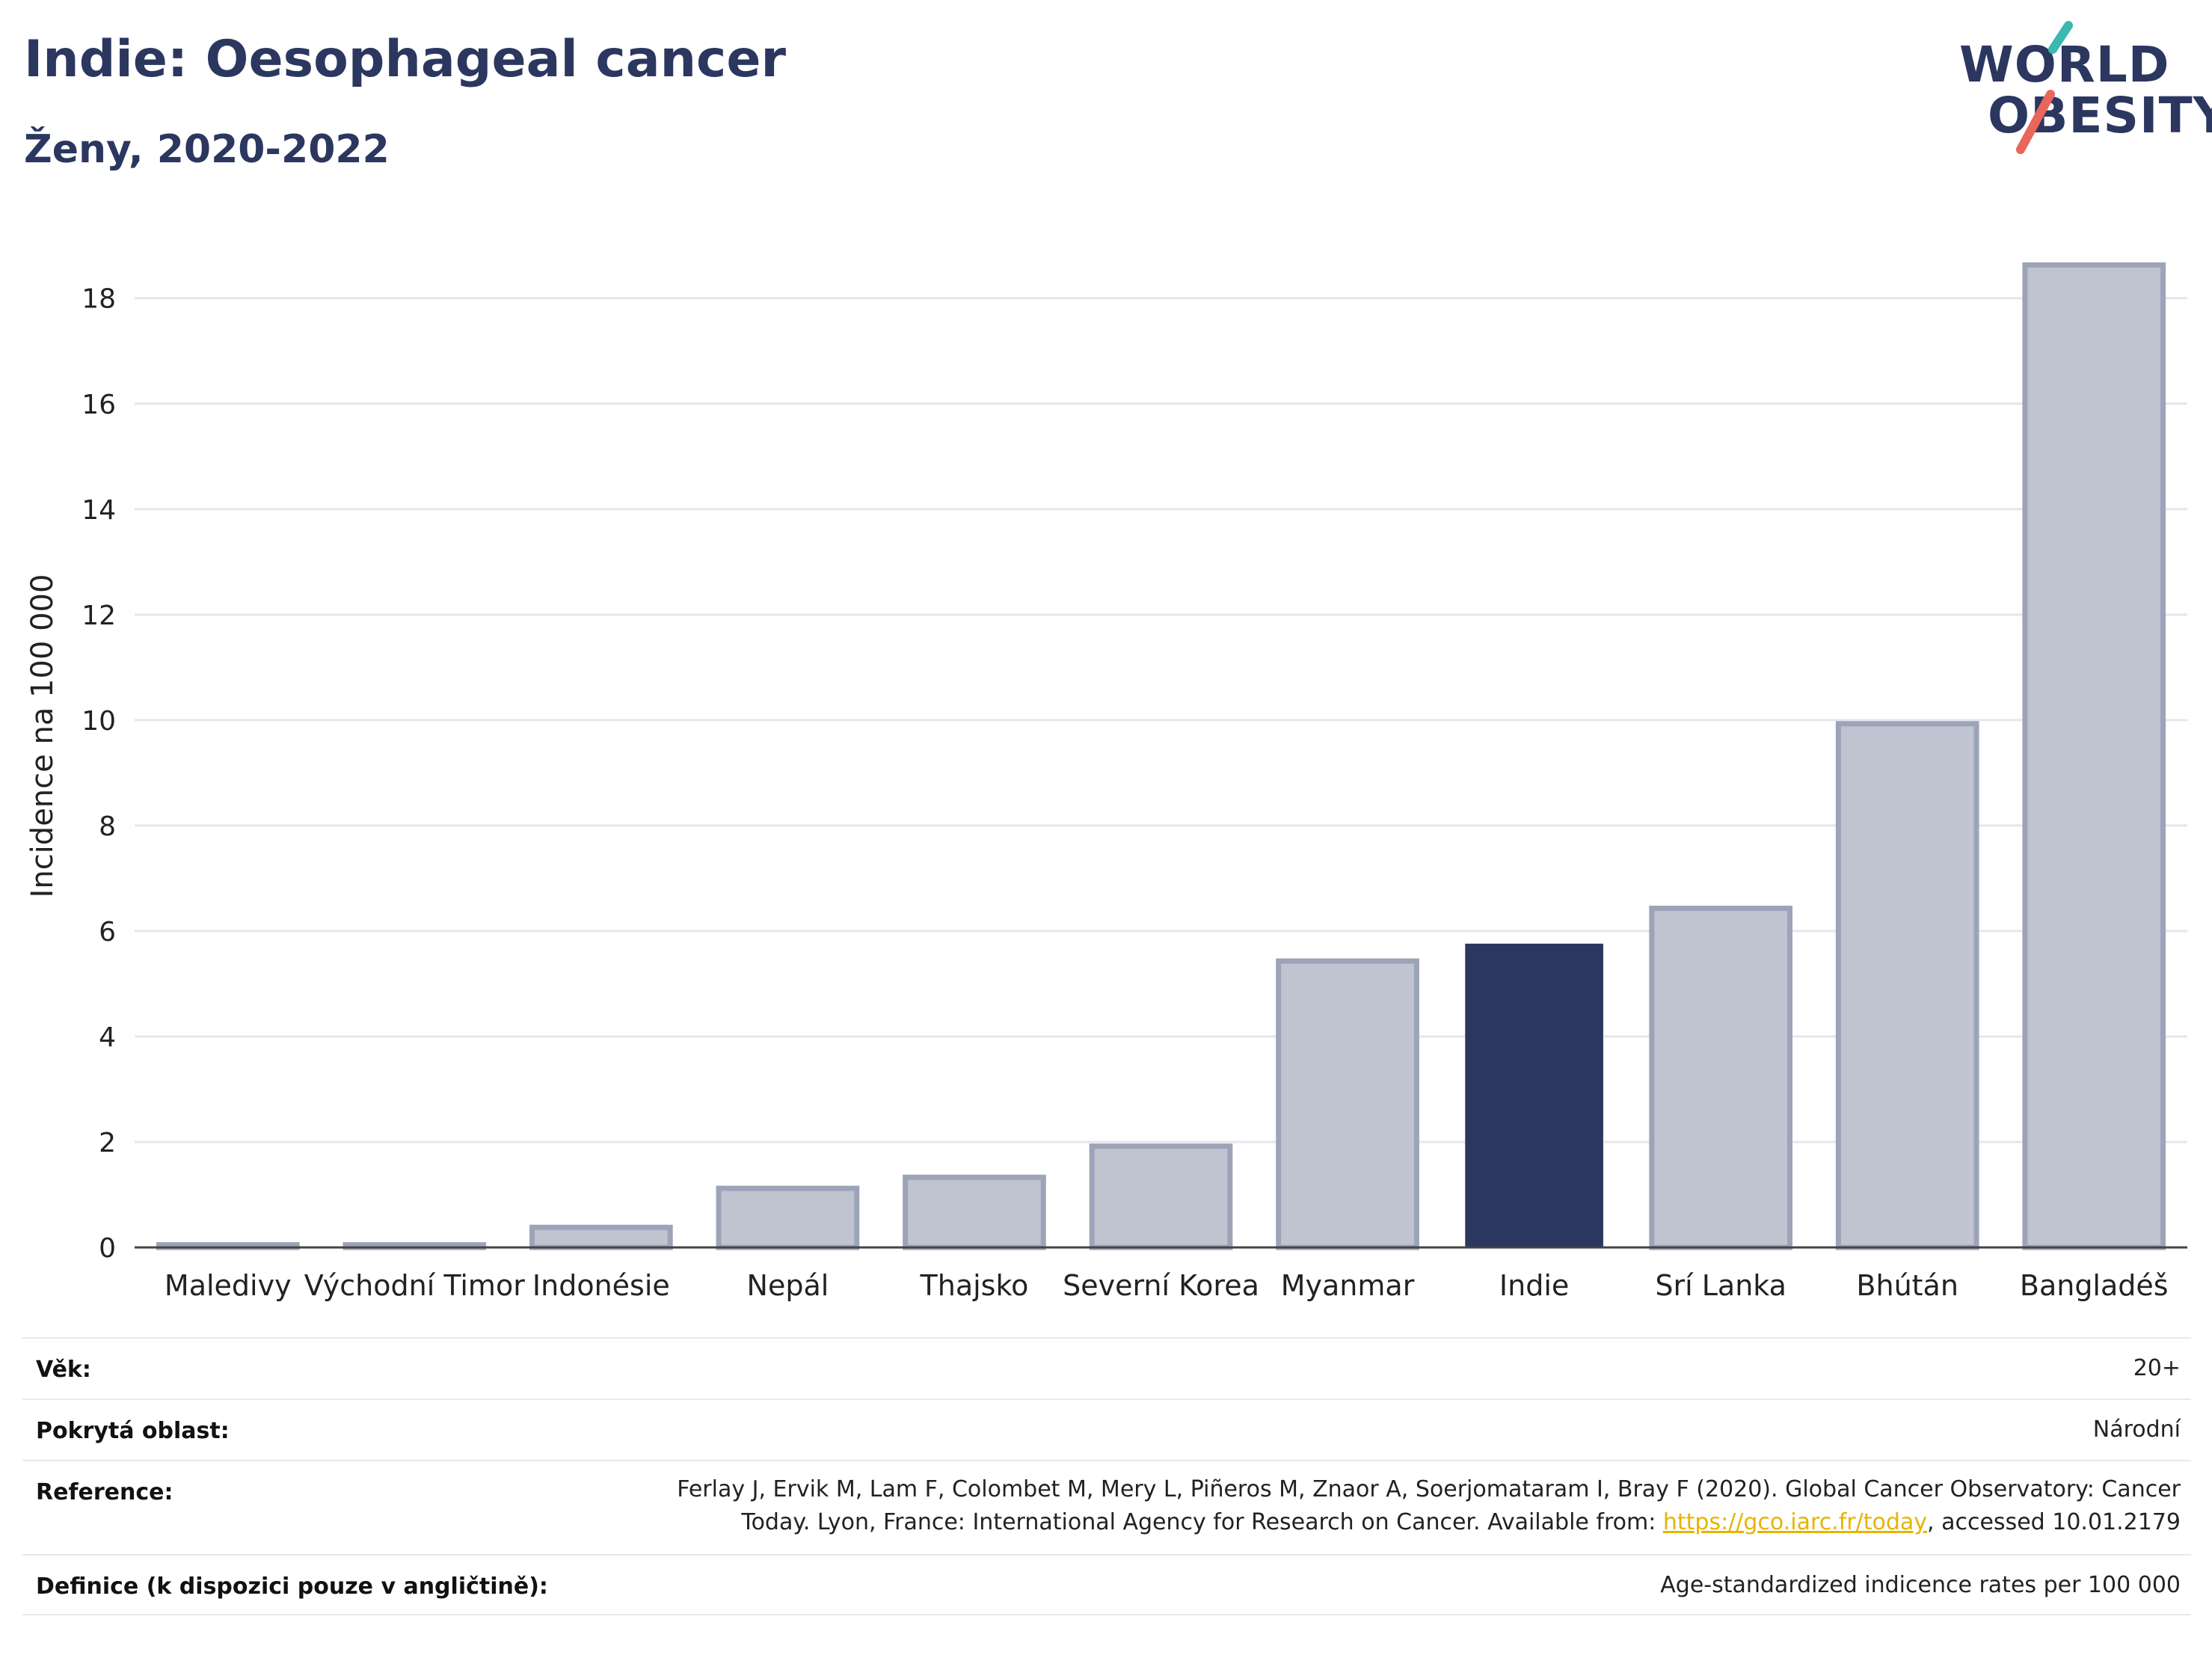  What do you see at coordinates (1534, 1285) in the screenshot?
I see `x-tick-label: Indie` at bounding box center [1534, 1285].